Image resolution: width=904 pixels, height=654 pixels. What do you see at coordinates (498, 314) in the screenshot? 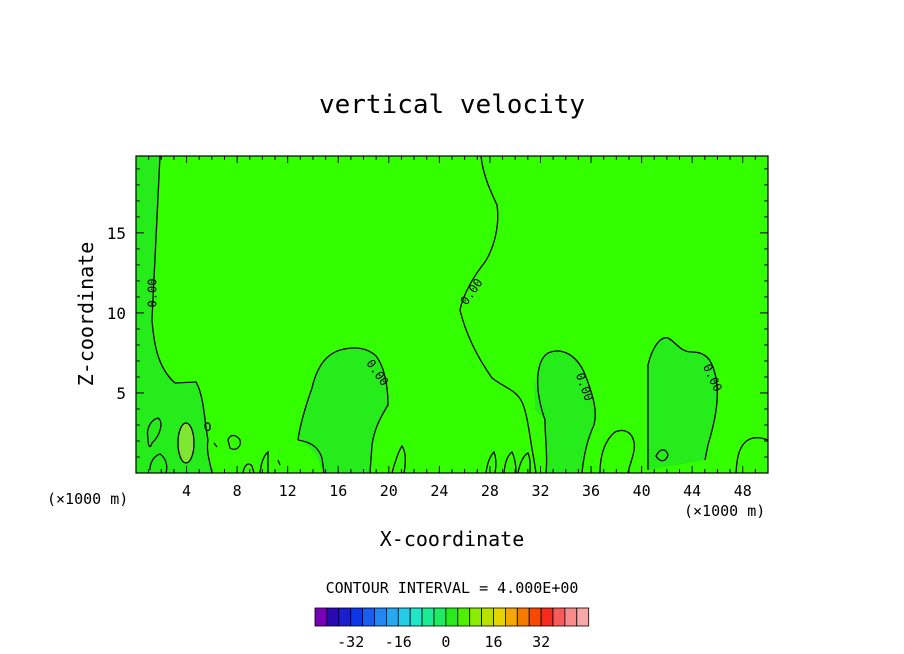
I see `contour-line-mid` at bounding box center [498, 314].